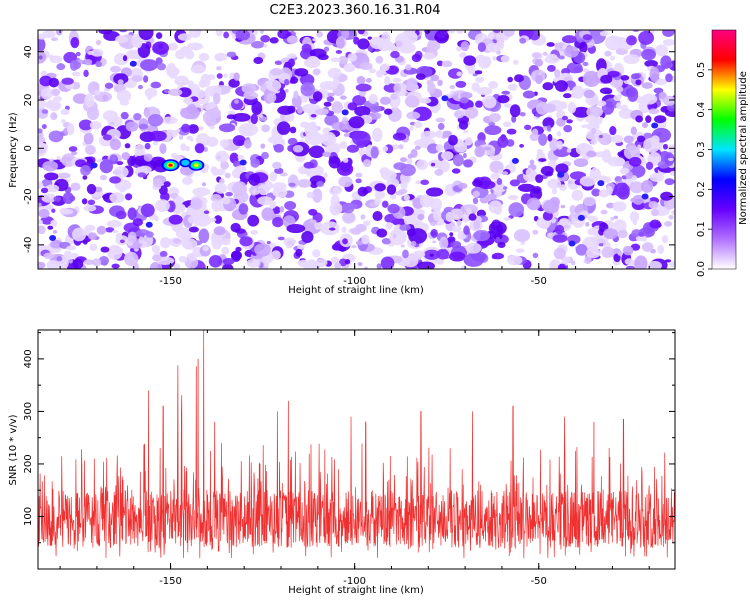  What do you see at coordinates (743, 148) in the screenshot?
I see `colorbar-label: Normalized spectral amplitude` at bounding box center [743, 148].